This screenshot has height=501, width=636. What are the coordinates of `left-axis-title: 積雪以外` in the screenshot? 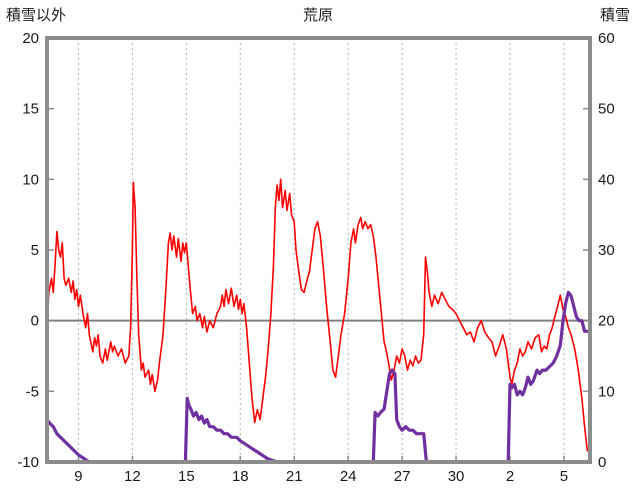 It's located at (36, 15).